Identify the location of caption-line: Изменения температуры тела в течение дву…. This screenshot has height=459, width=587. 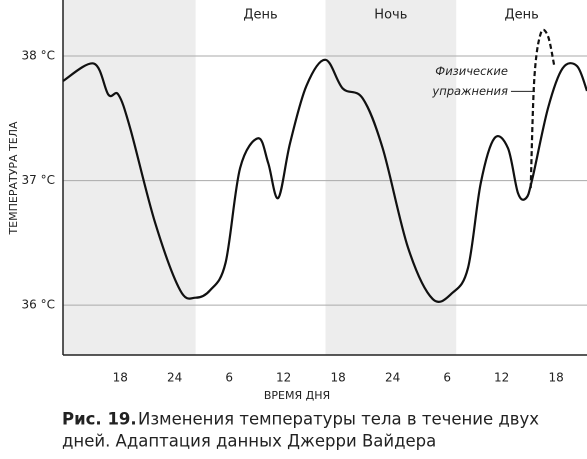
(338, 419).